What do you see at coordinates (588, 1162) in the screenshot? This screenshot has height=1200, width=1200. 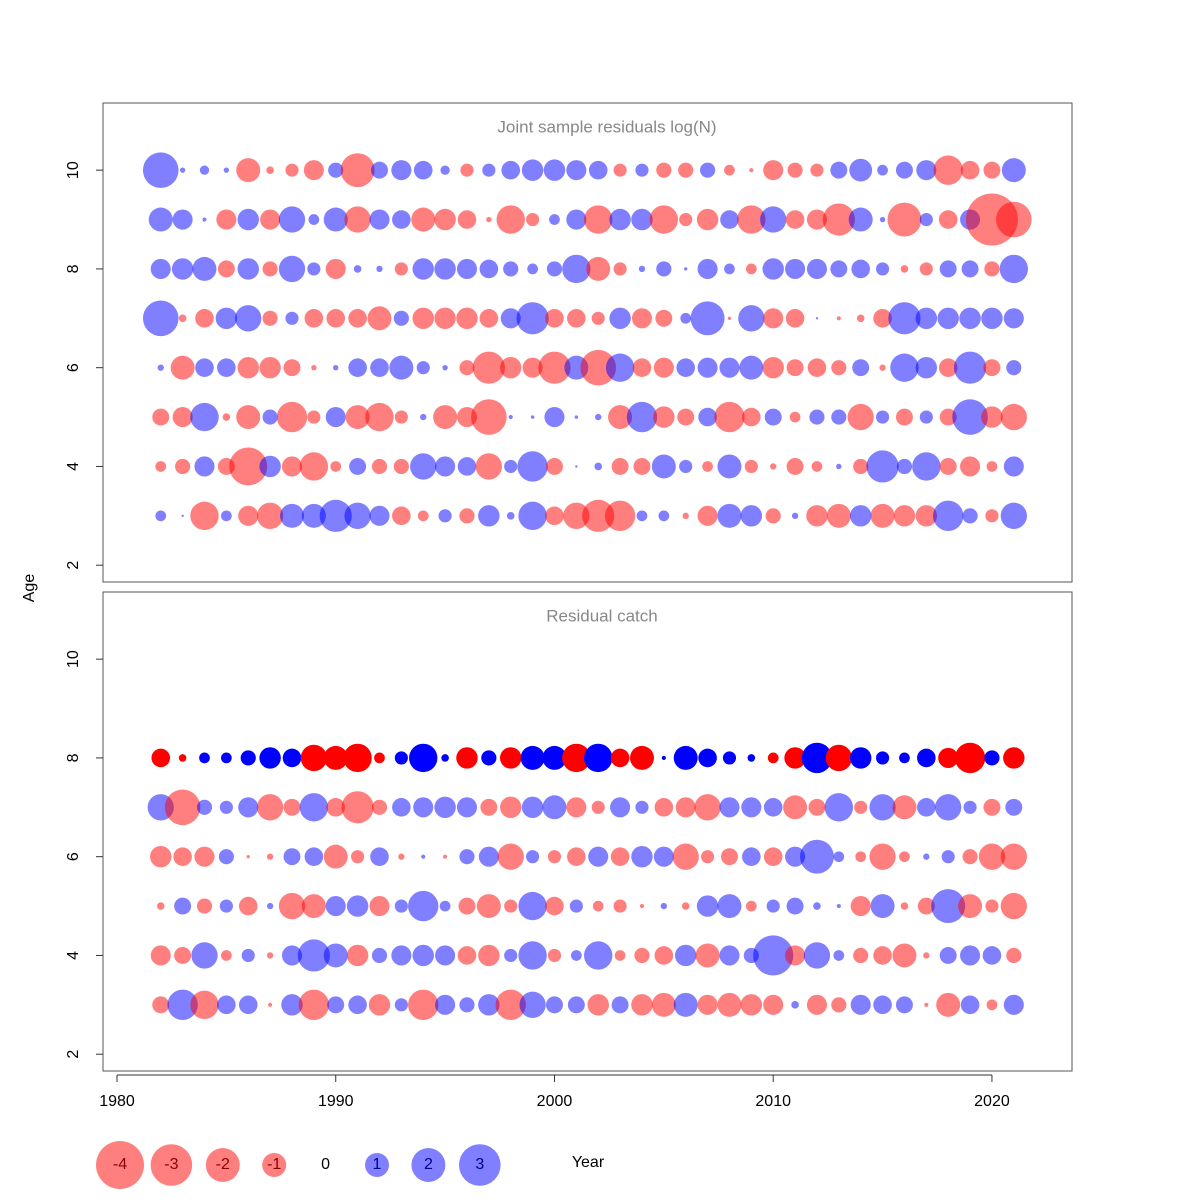 I see `x-axis-label: Year` at bounding box center [588, 1162].